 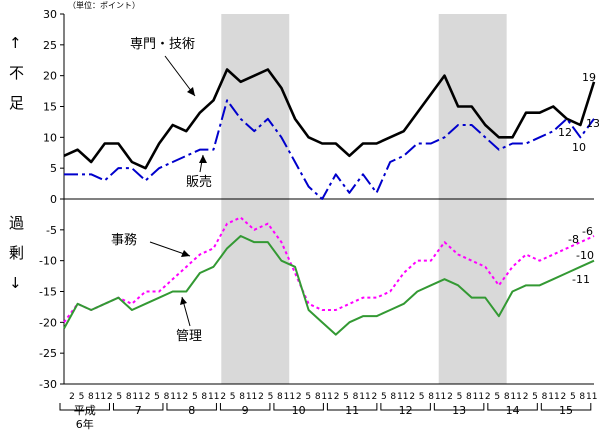 What do you see at coordinates (573, 239) in the screenshot?
I see `end-label-jimu-2: -8` at bounding box center [573, 239].